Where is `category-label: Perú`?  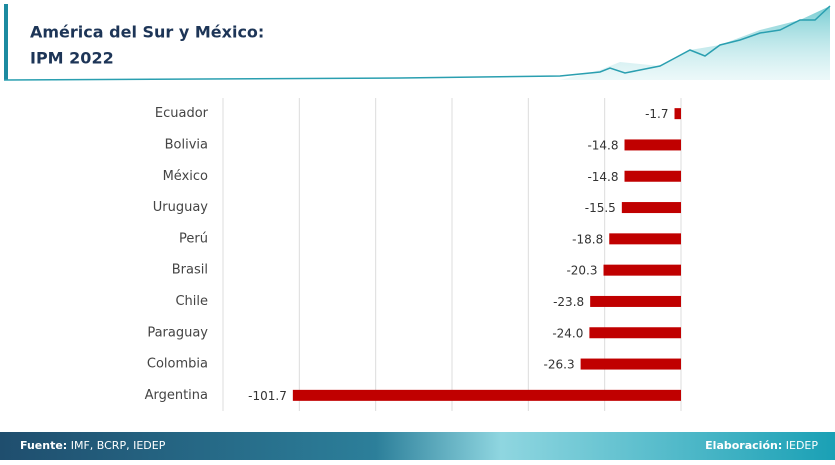 category-label: Perú is located at coordinates (193, 238).